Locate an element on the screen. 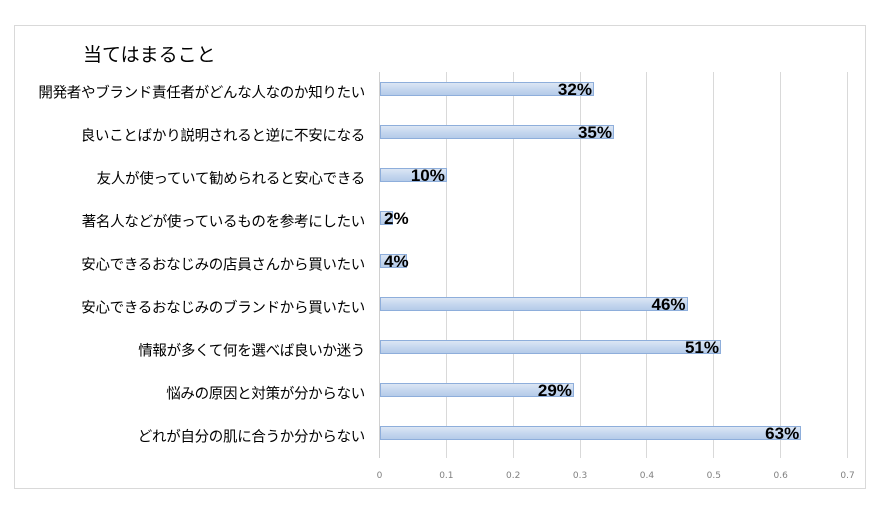 Image resolution: width=884 pixels, height=514 pixels. category-label: 安心できるおなじみのブランドから買いたい is located at coordinates (223, 308).